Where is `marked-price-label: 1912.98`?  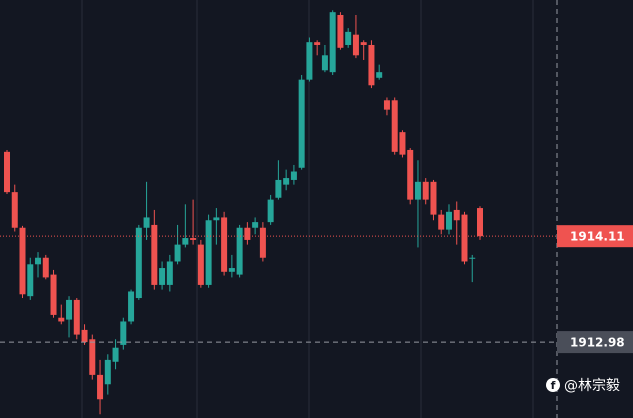 marked-price-label: 1912.98 is located at coordinates (597, 343).